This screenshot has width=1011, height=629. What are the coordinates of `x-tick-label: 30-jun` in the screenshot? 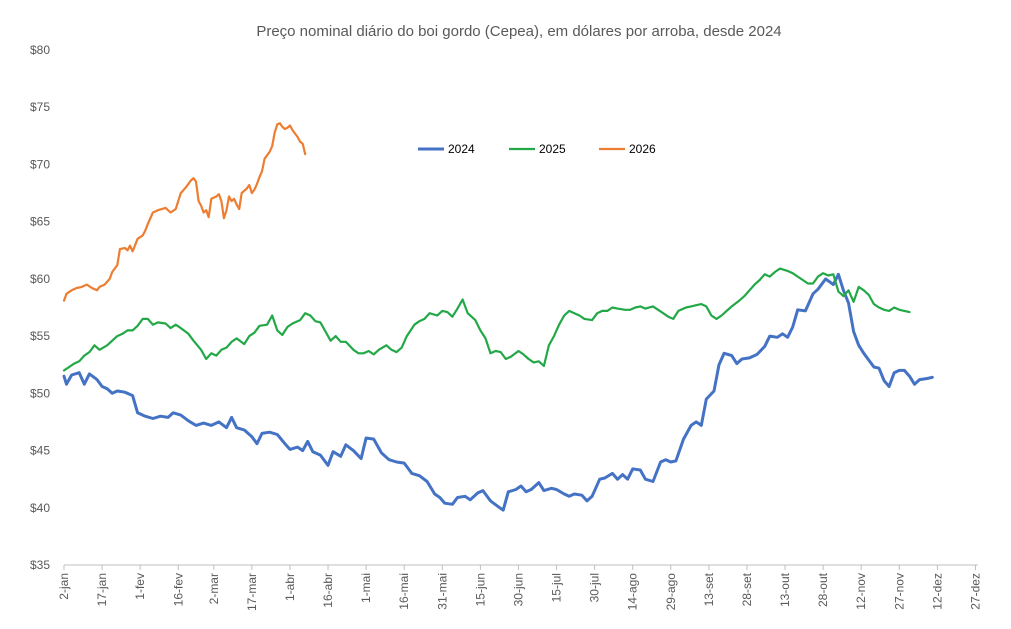 It's located at (518, 589).